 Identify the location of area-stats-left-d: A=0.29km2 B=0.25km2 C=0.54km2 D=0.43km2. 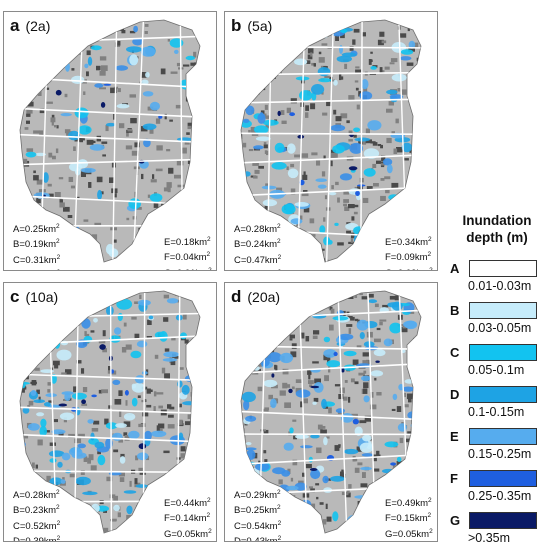
(258, 514).